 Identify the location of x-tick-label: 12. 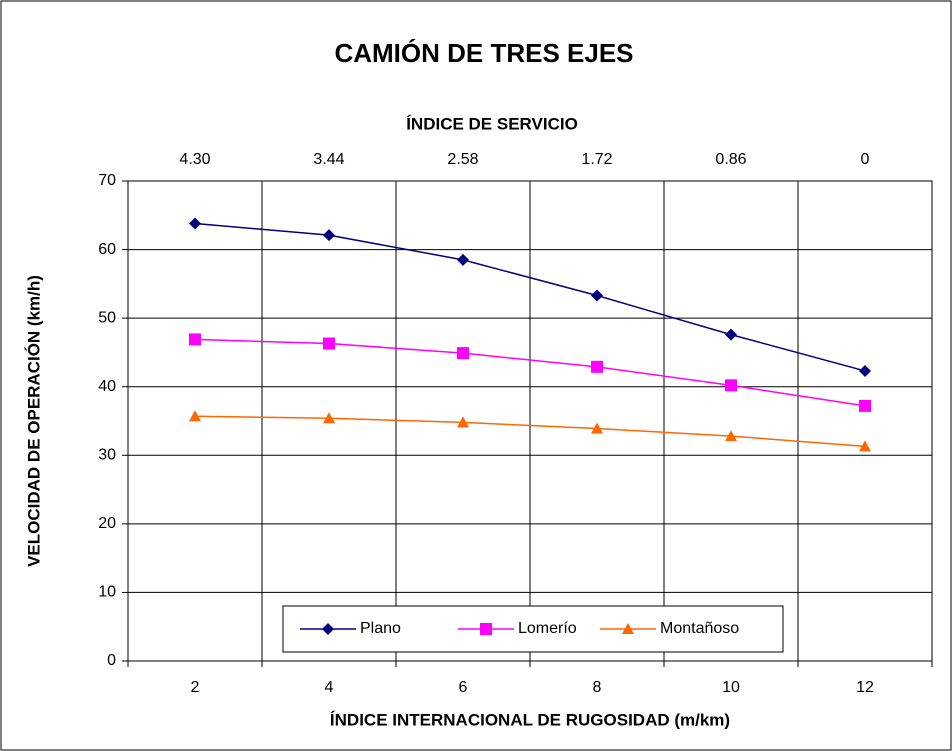
(865, 687).